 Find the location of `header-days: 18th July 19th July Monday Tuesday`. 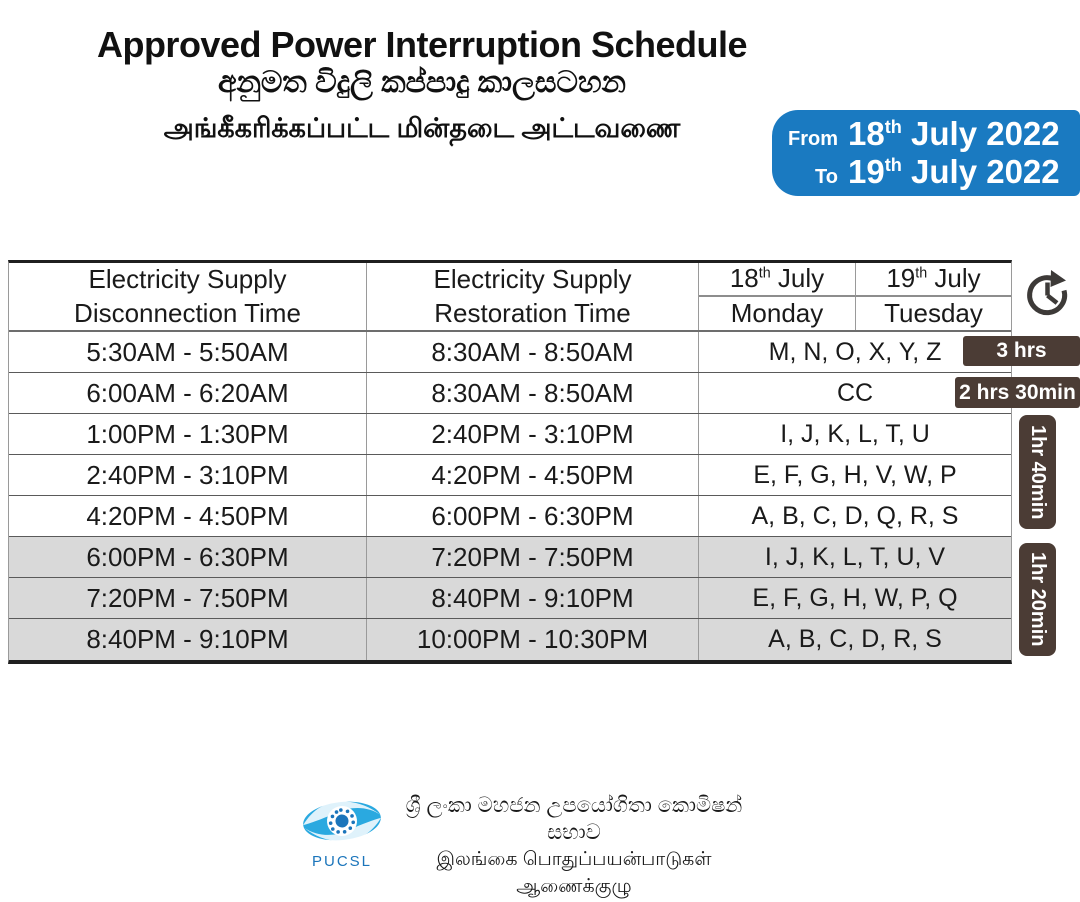

header-days: 18th July 19th July Monday Tuesday is located at coordinates (855, 296).